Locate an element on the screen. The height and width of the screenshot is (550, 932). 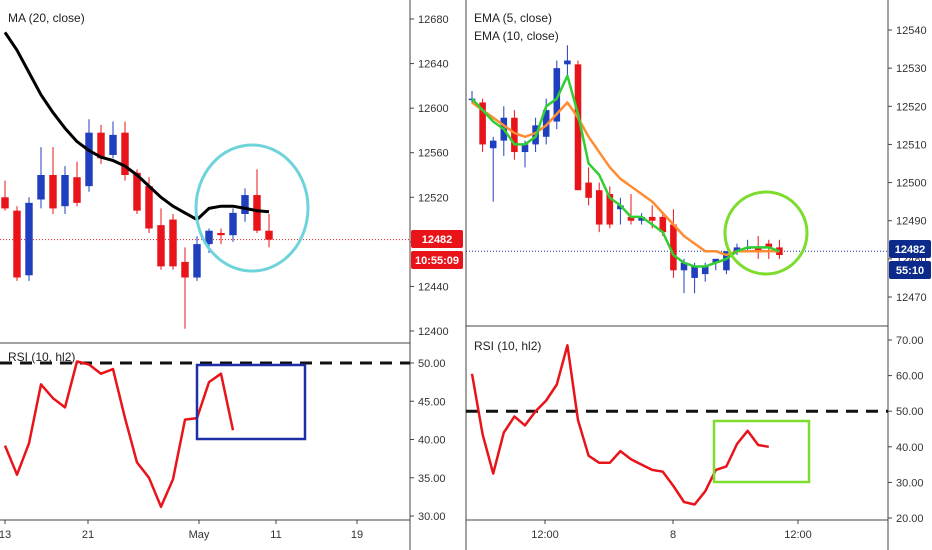
right-time-badge-bg is located at coordinates (910, 270).